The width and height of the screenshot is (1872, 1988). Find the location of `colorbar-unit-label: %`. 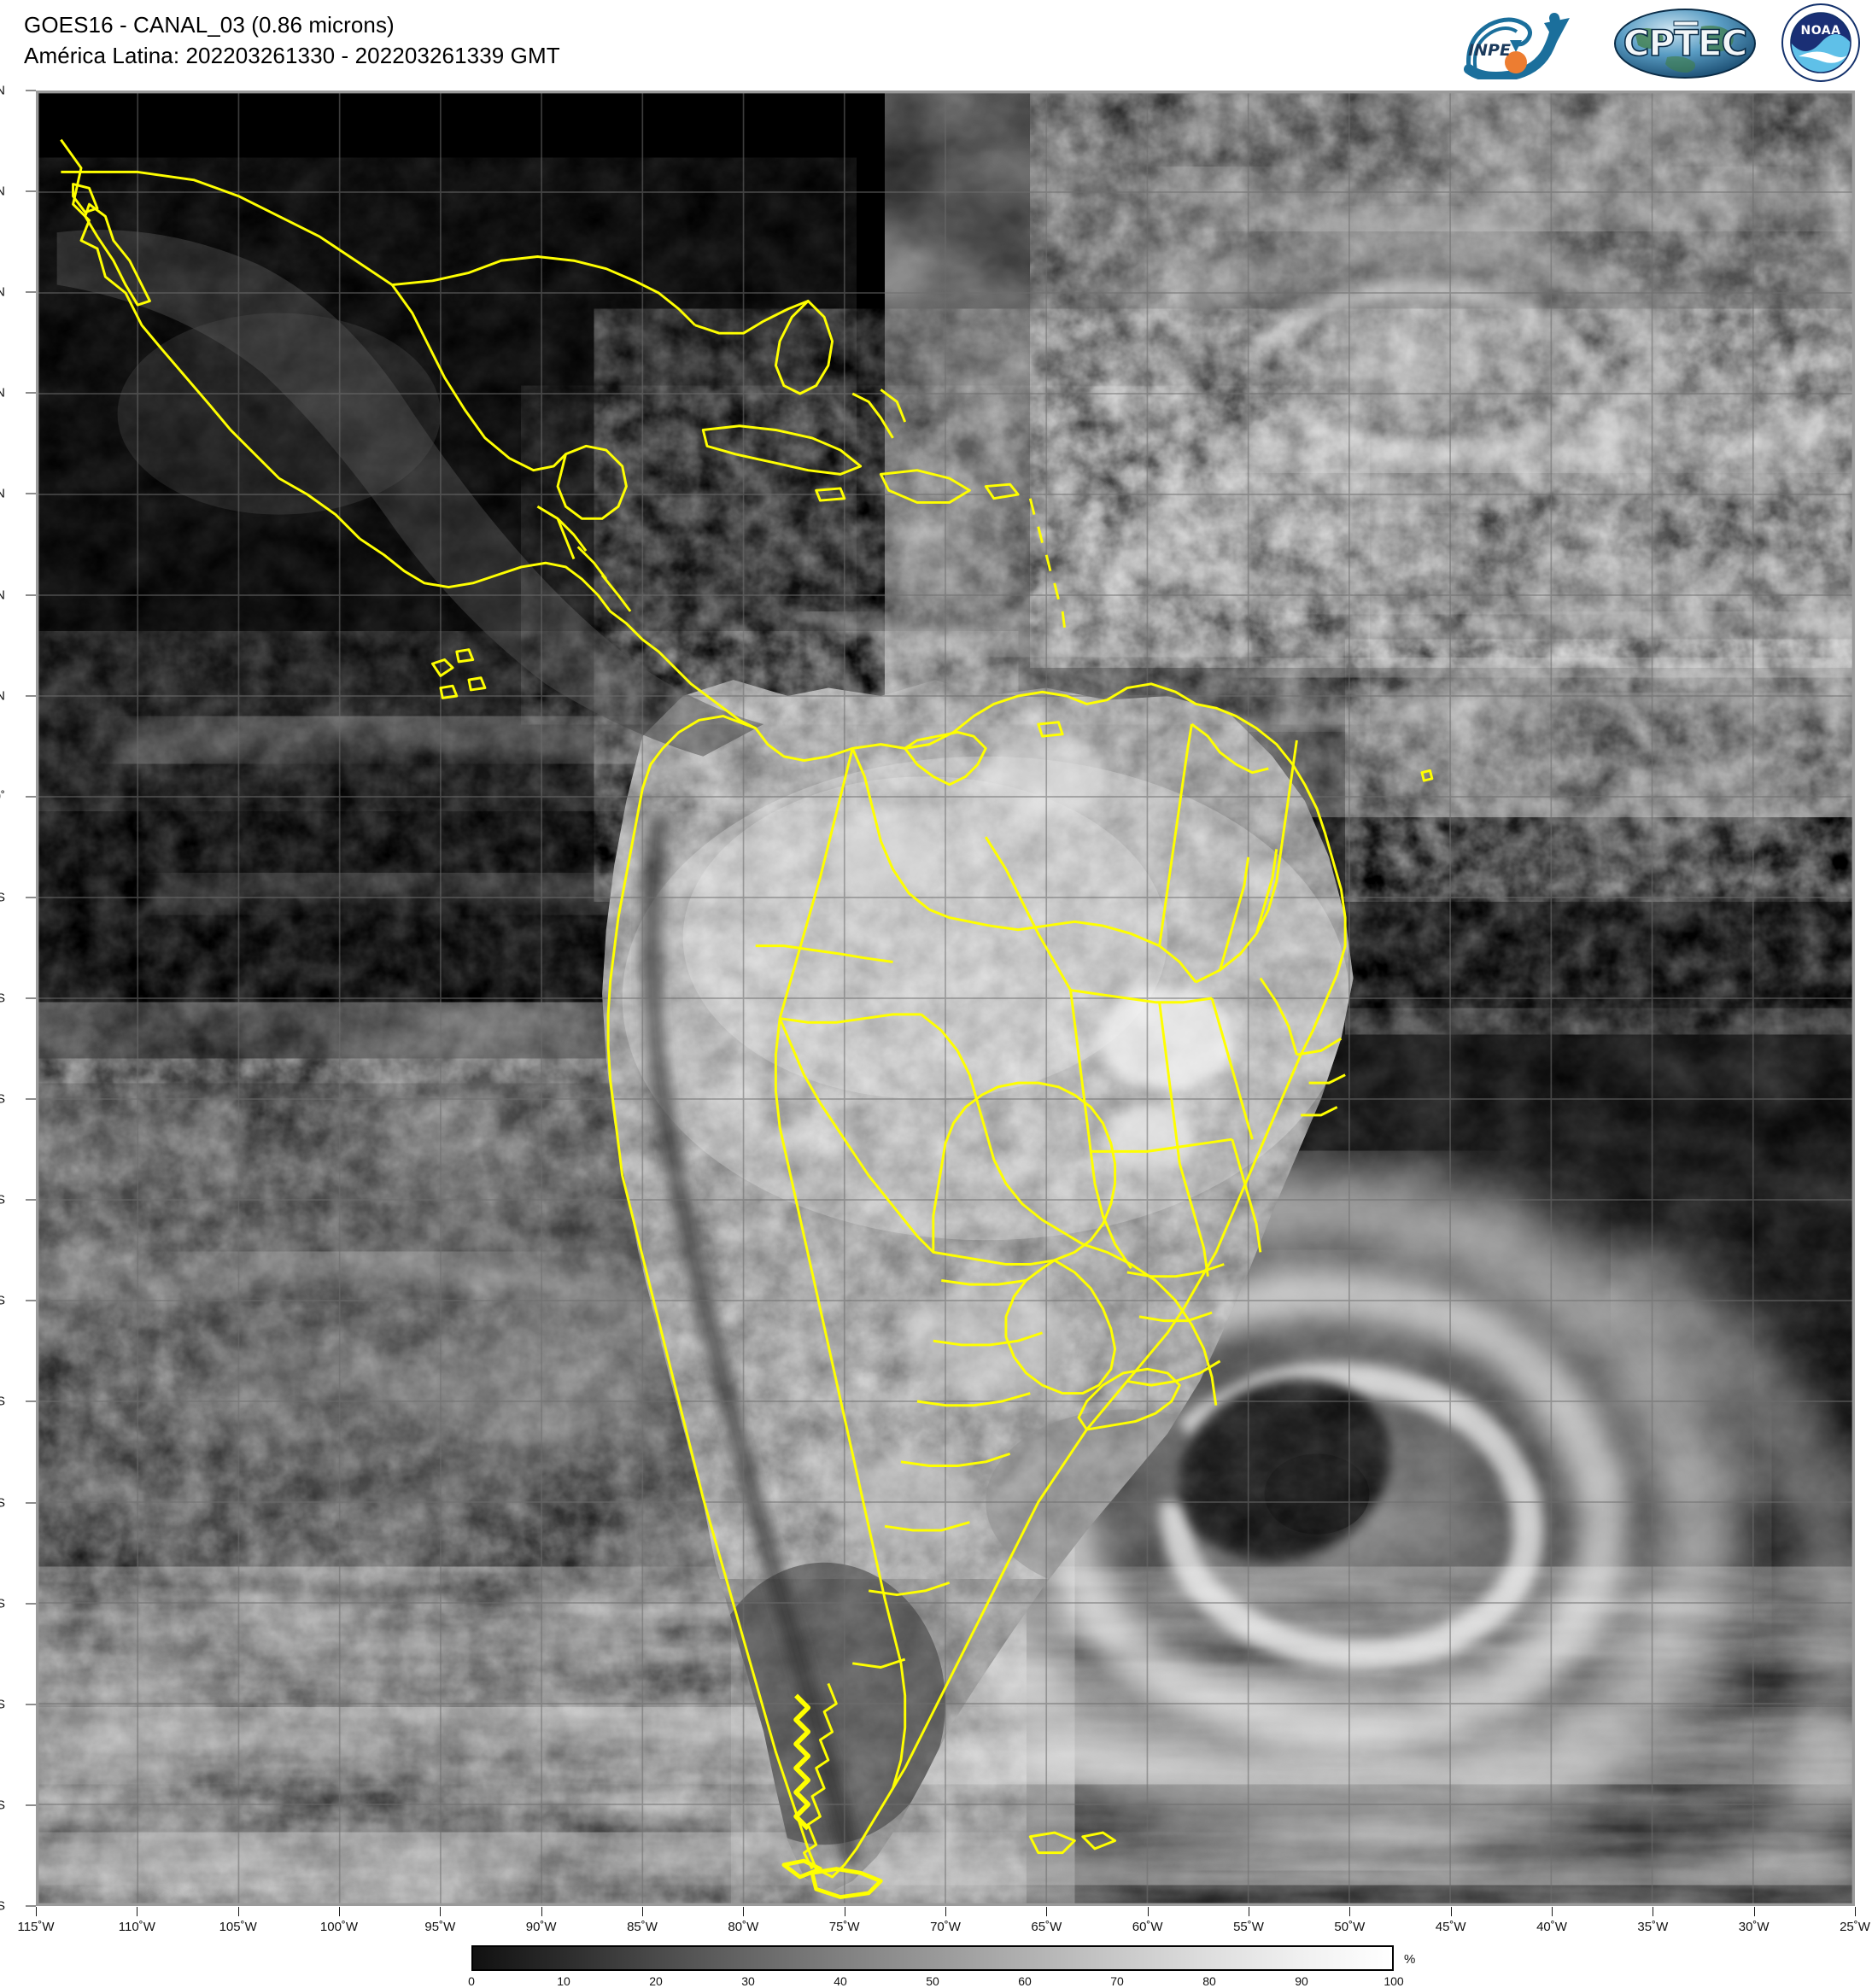

colorbar-unit-label: % is located at coordinates (1410, 1959).